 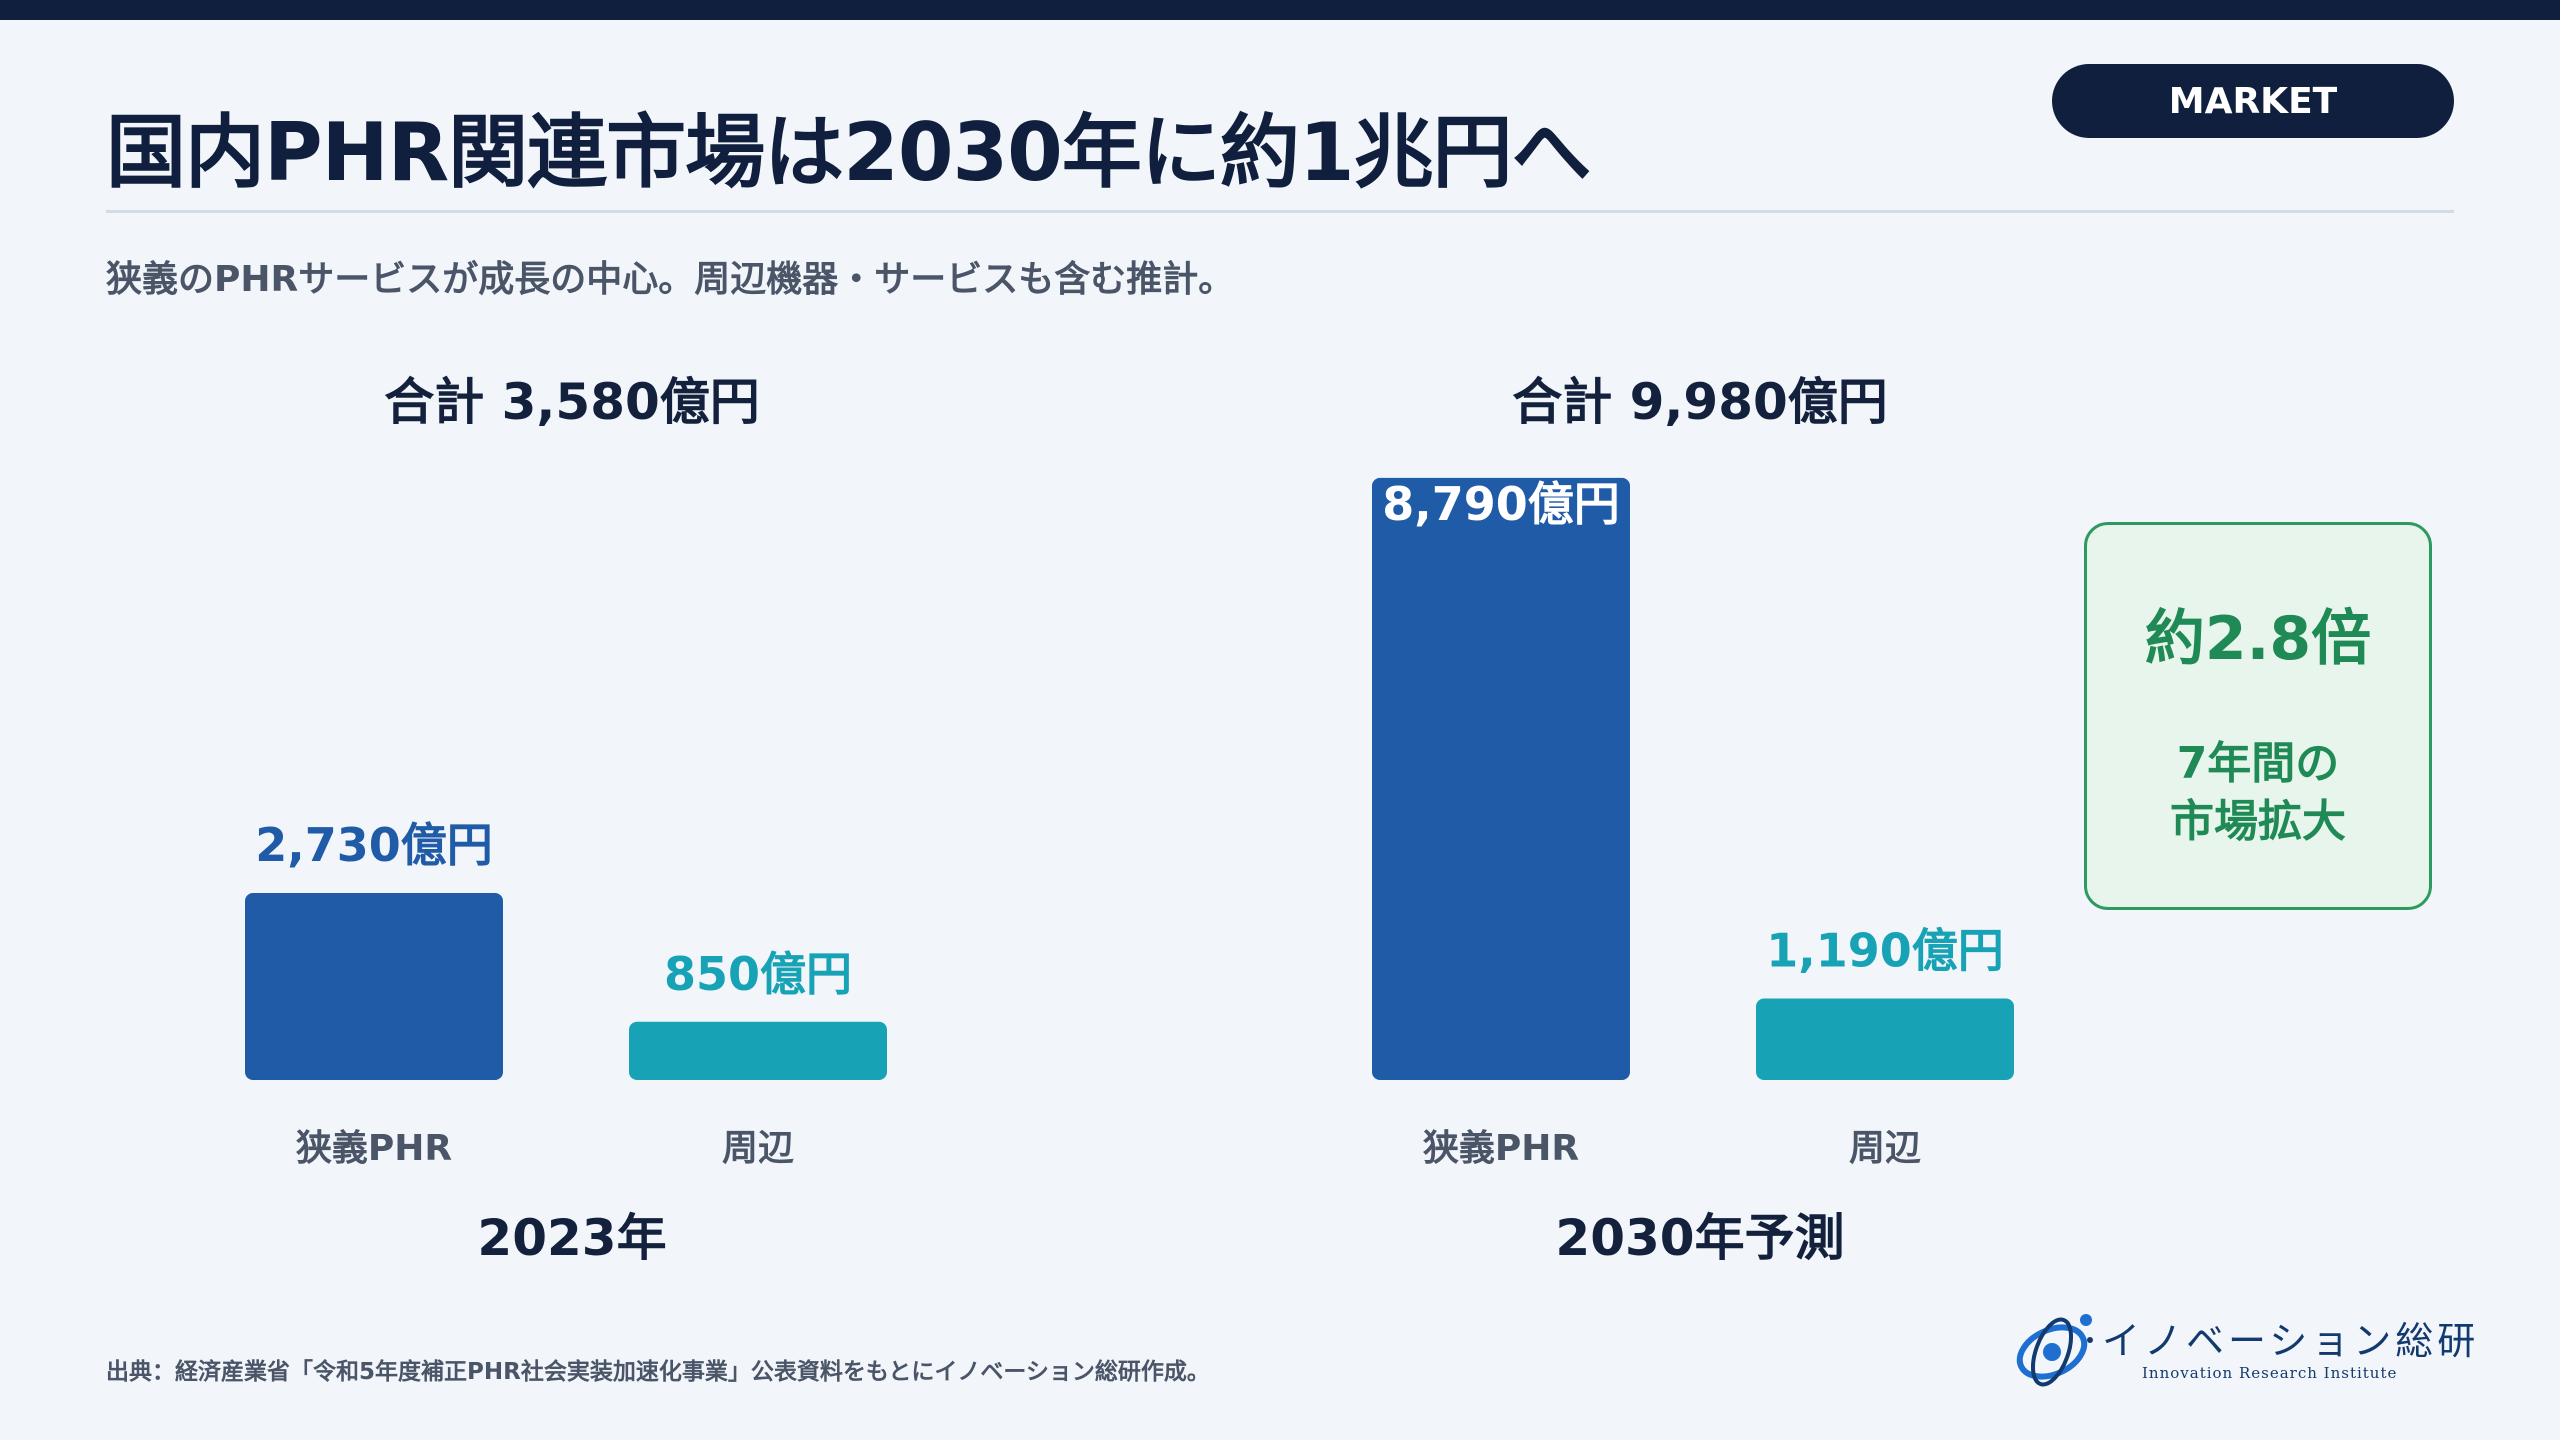 What do you see at coordinates (670, 279) in the screenshot?
I see `page-subtitle: 狭義のPHRサービスが成長の中心。周辺機器・サービスも含む推計。` at bounding box center [670, 279].